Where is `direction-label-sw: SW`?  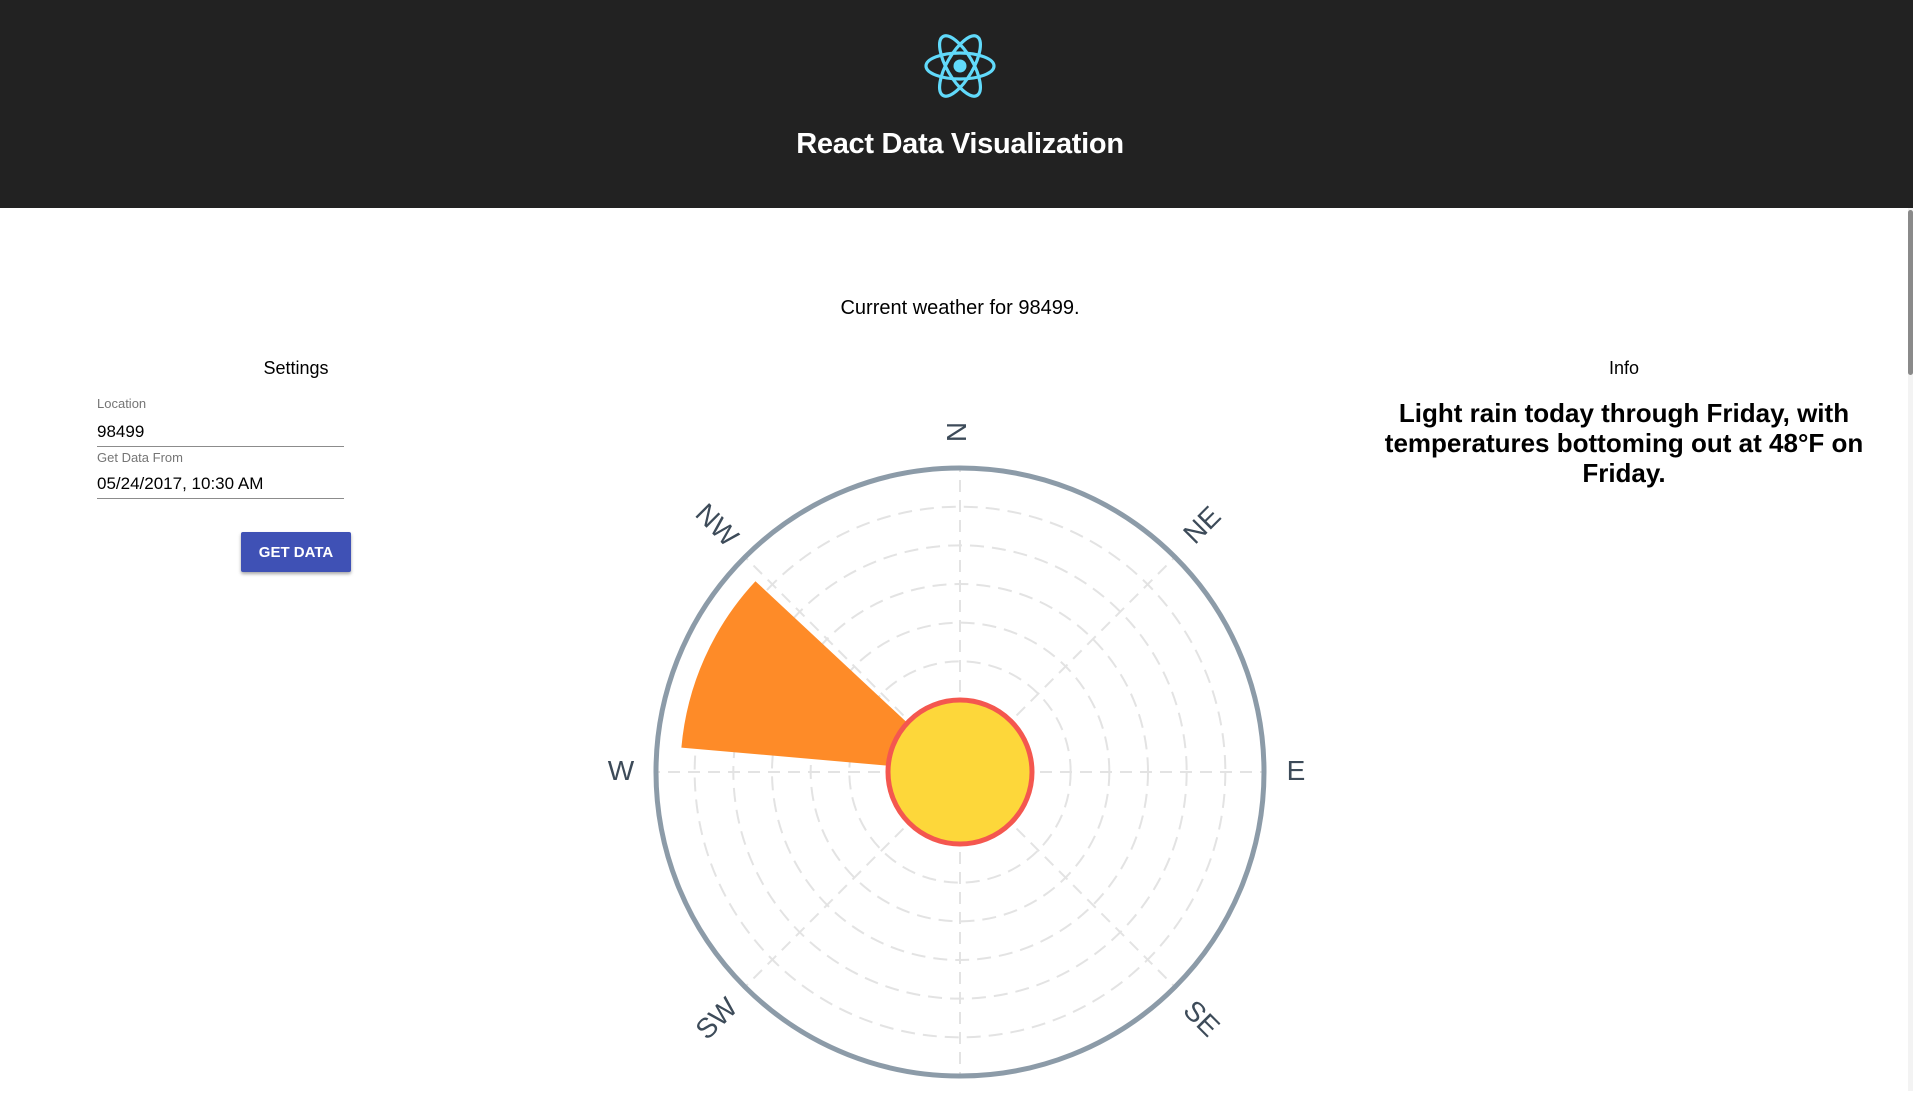
direction-label-sw: SW is located at coordinates (716, 1018).